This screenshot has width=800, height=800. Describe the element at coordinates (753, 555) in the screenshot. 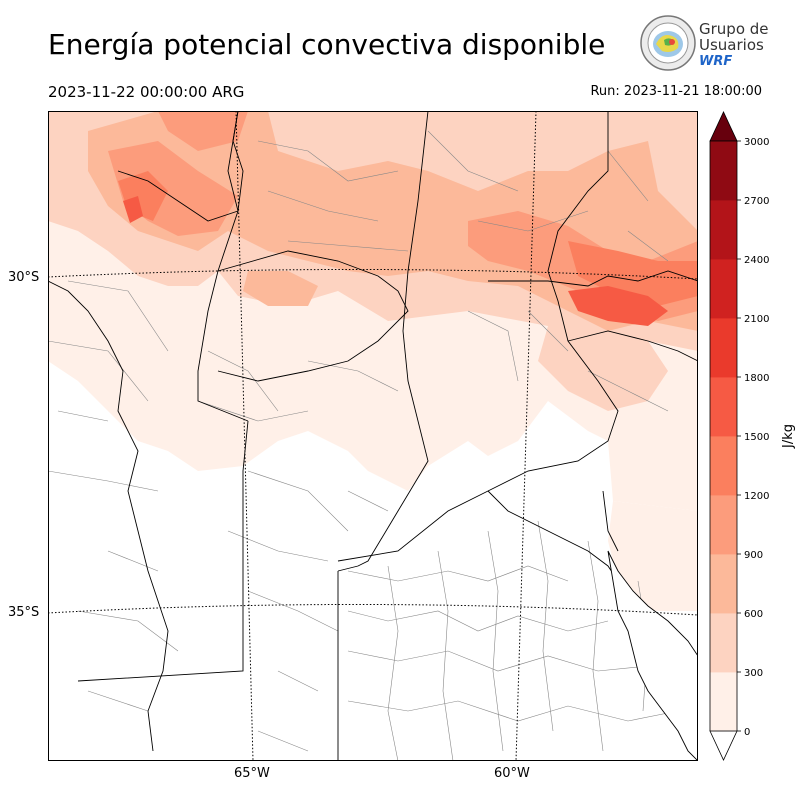

I see `colorbar-tick-label: 900` at that location.